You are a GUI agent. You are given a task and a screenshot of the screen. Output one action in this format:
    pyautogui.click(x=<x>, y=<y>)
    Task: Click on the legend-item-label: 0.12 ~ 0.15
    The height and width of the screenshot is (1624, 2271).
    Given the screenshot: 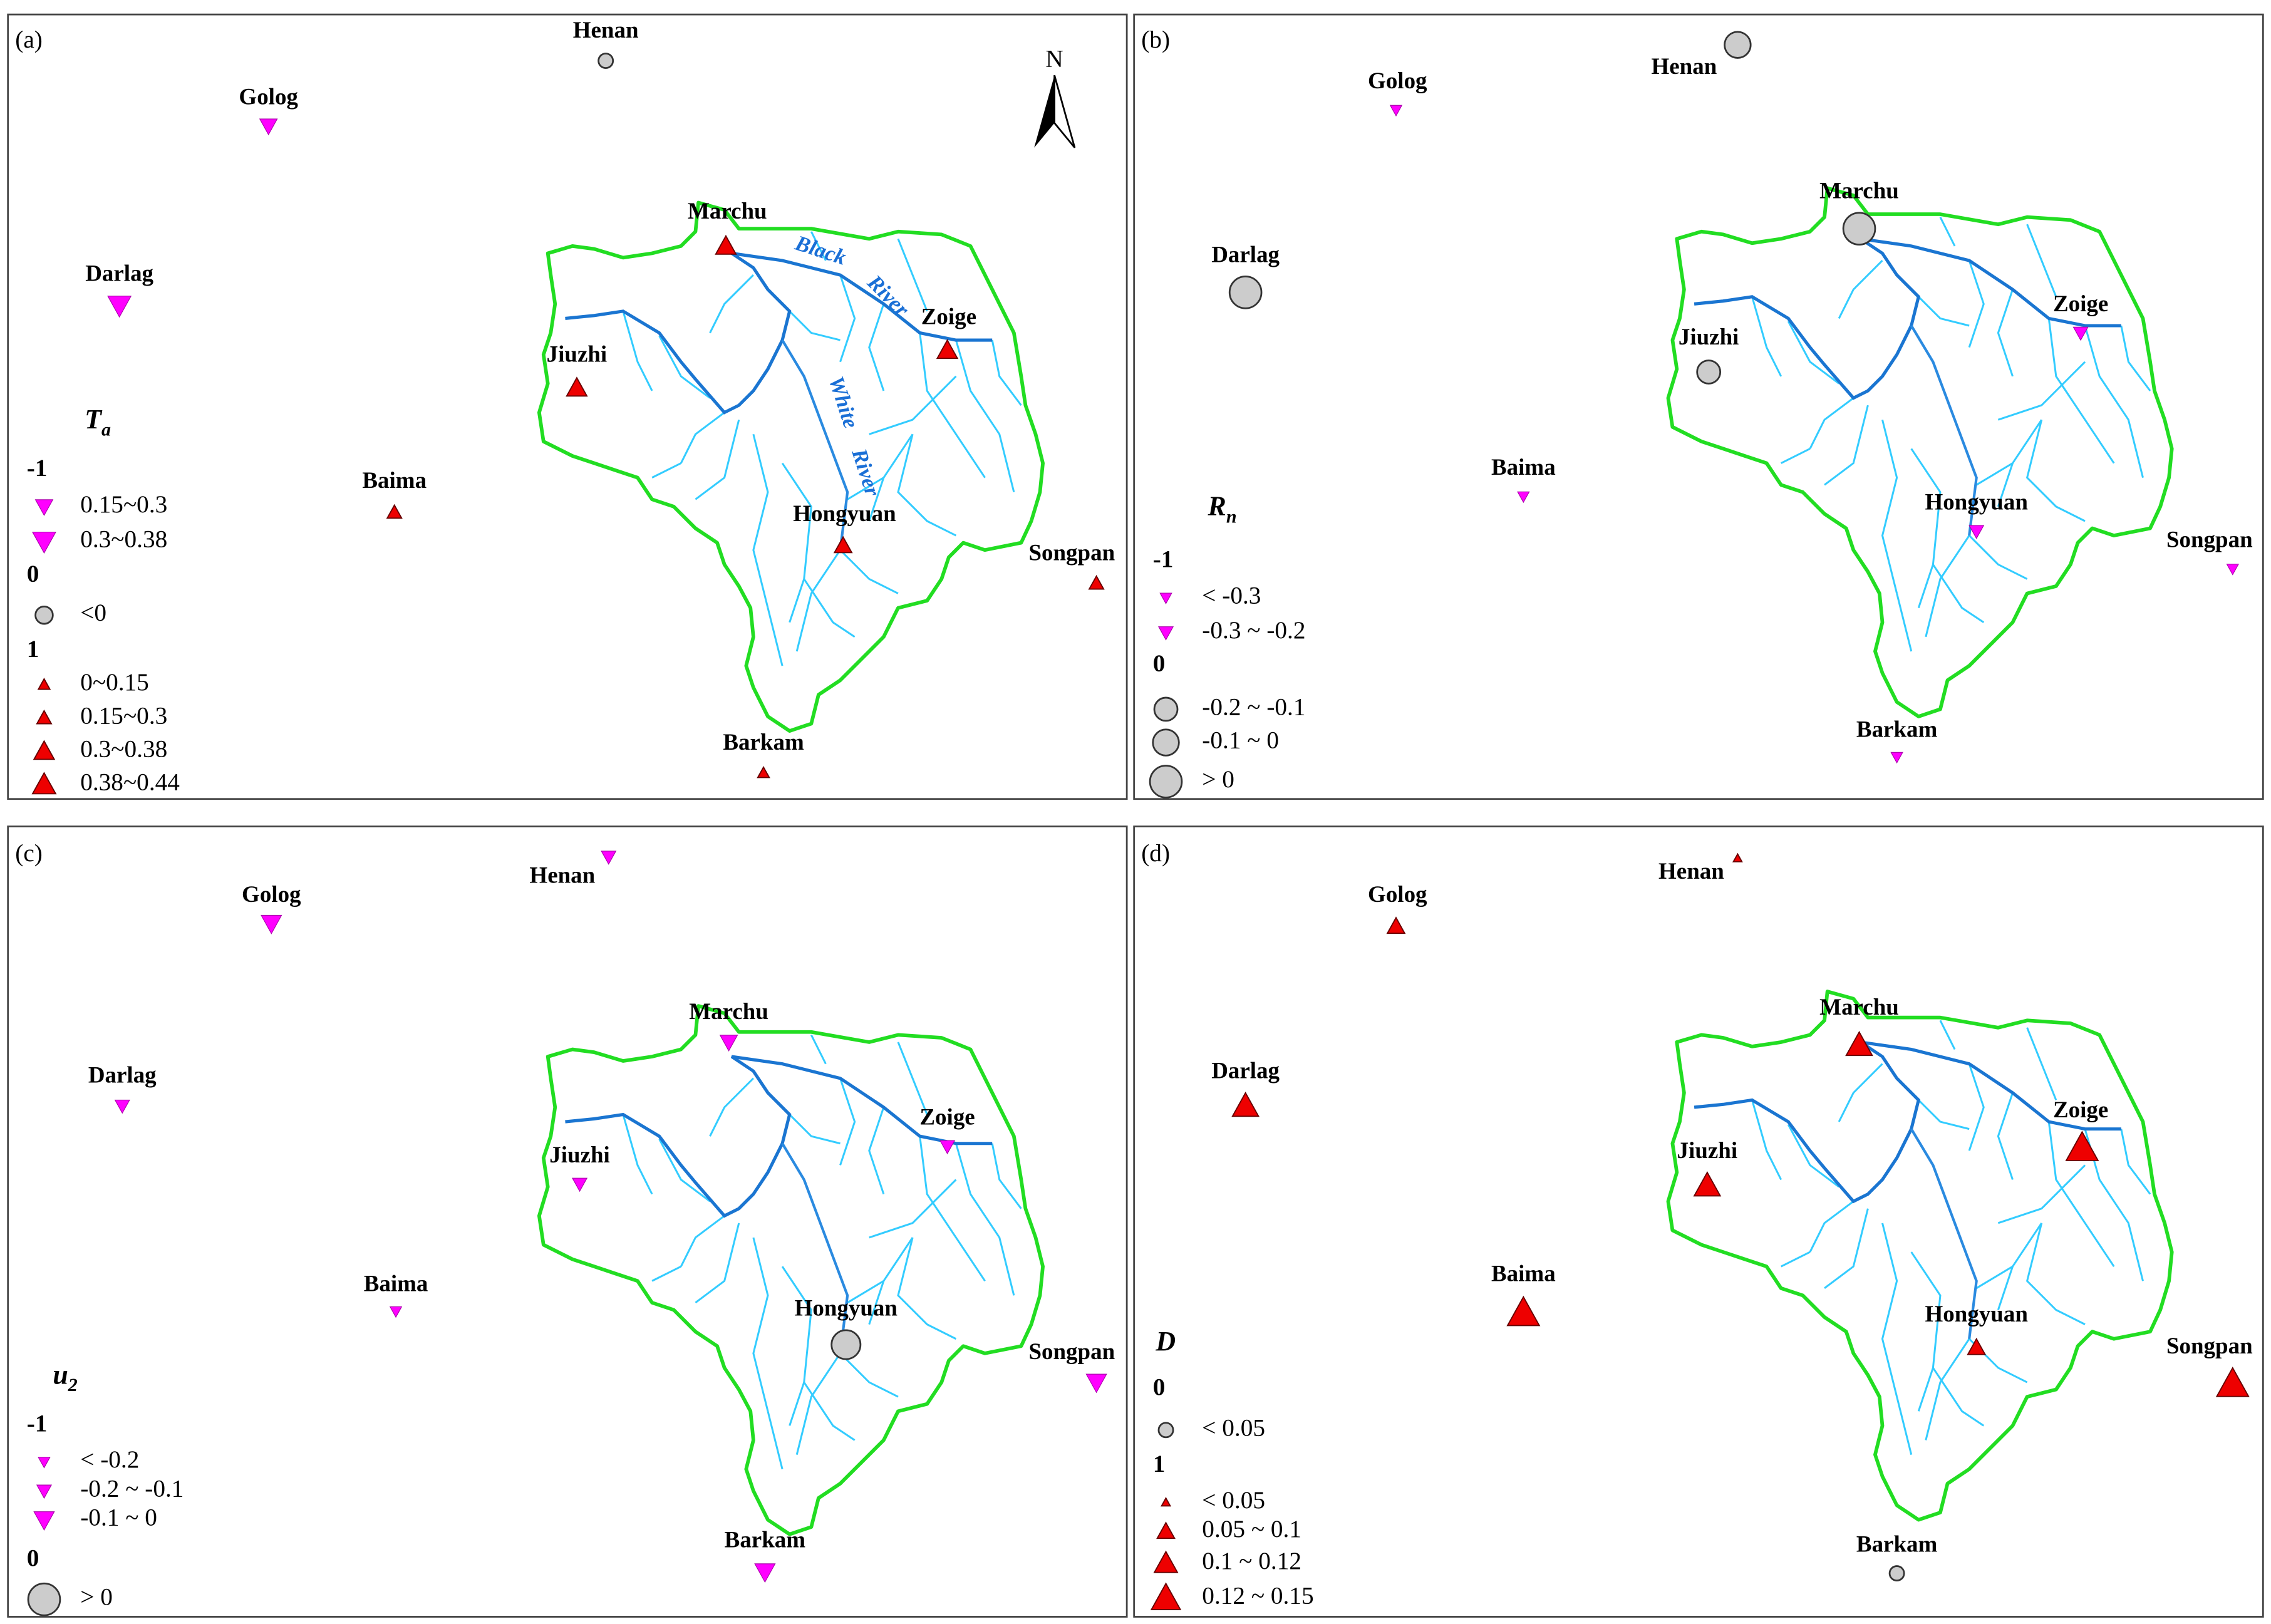 What is the action you would take?
    pyautogui.click(x=1257, y=1595)
    